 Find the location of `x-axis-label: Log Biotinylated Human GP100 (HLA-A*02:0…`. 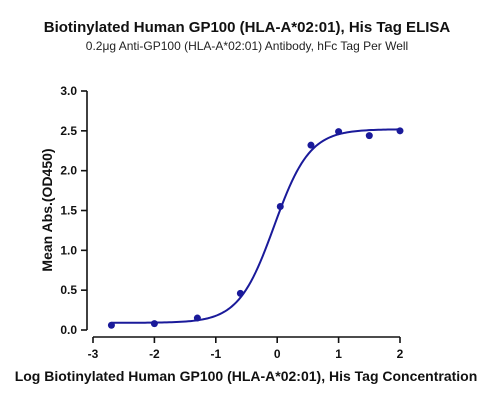

x-axis-label: Log Biotinylated Human GP100 (HLA-A*02:0… is located at coordinates (246, 376).